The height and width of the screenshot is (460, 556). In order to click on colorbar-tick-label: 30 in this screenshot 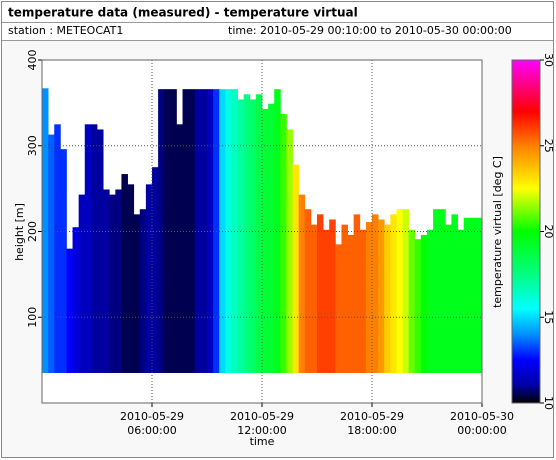, I will do `click(548, 60)`.